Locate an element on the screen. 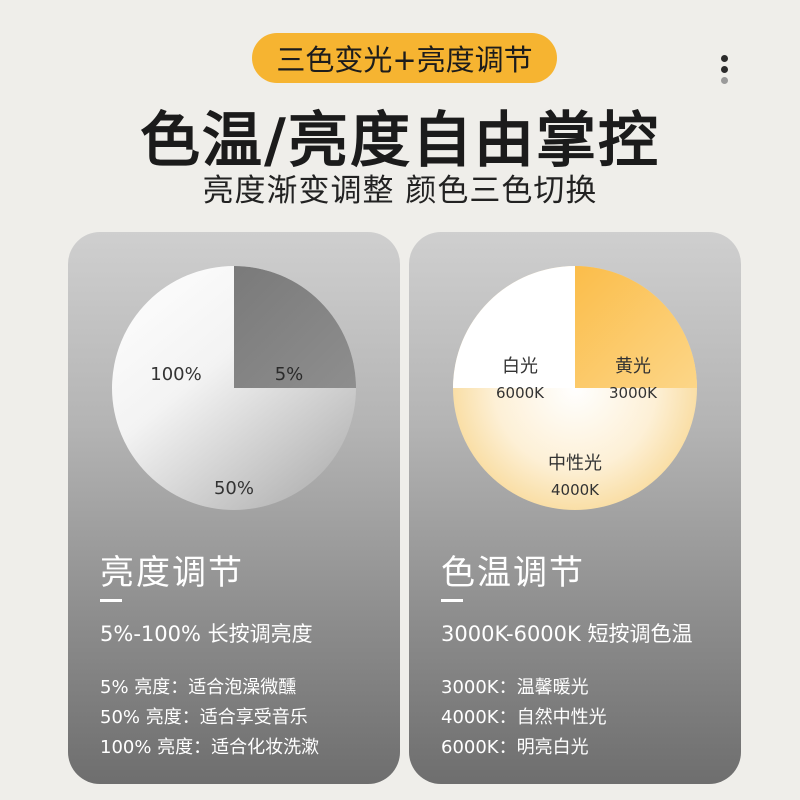 The width and height of the screenshot is (800, 800). feature-pill: 三色变光+亮度调节 is located at coordinates (404, 58).